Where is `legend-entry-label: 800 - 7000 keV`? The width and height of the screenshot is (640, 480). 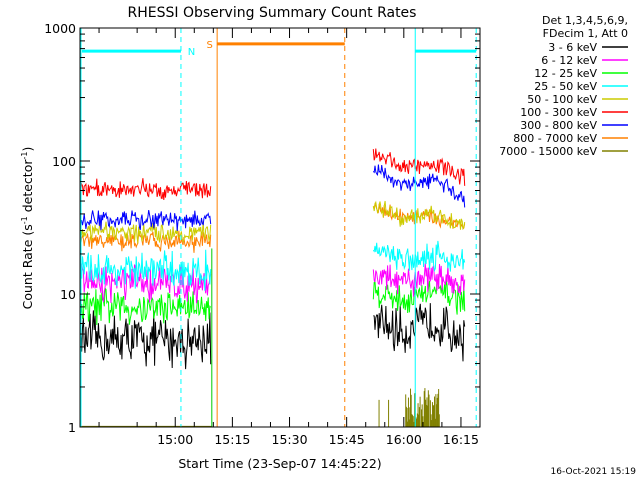
legend-entry-label: 800 - 7000 keV is located at coordinates (555, 138).